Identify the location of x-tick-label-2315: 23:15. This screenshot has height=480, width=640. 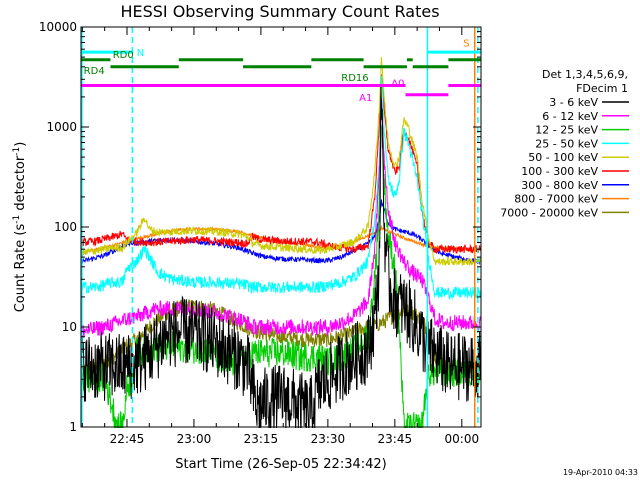
(261, 439).